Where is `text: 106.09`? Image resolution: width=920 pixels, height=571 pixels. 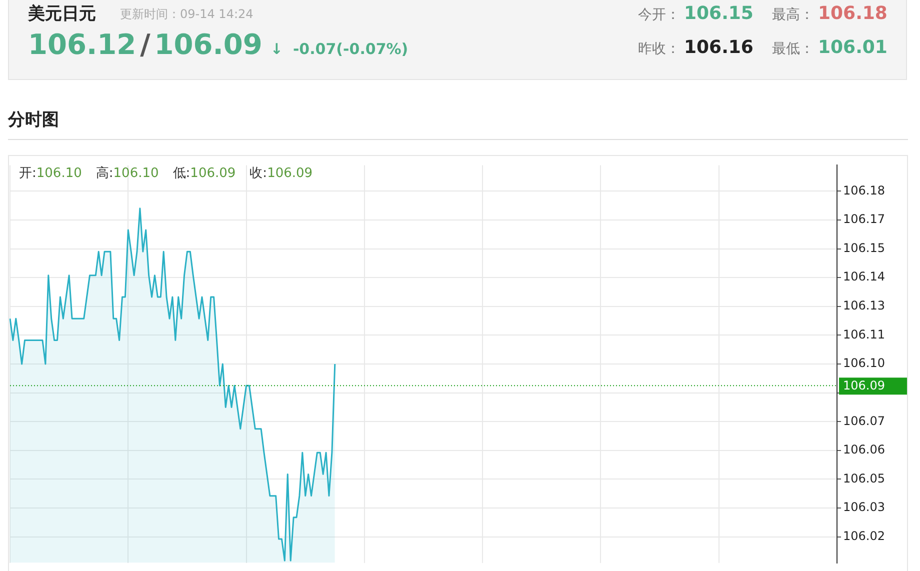
text: 106.09 is located at coordinates (208, 44).